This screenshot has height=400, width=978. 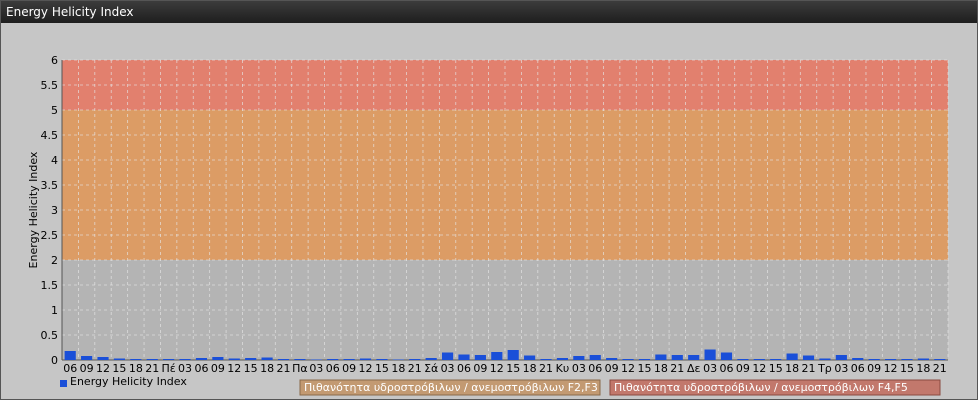 I want to click on y-tick-label: 5, so click(x=54, y=110).